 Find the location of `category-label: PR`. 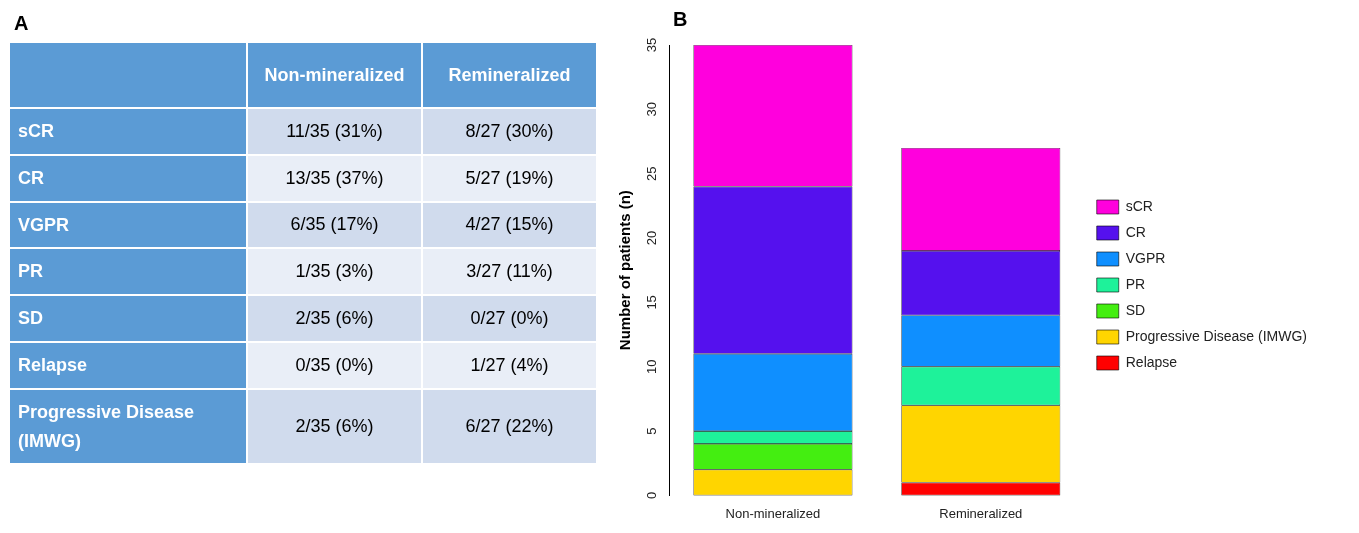

category-label: PR is located at coordinates (31, 271).